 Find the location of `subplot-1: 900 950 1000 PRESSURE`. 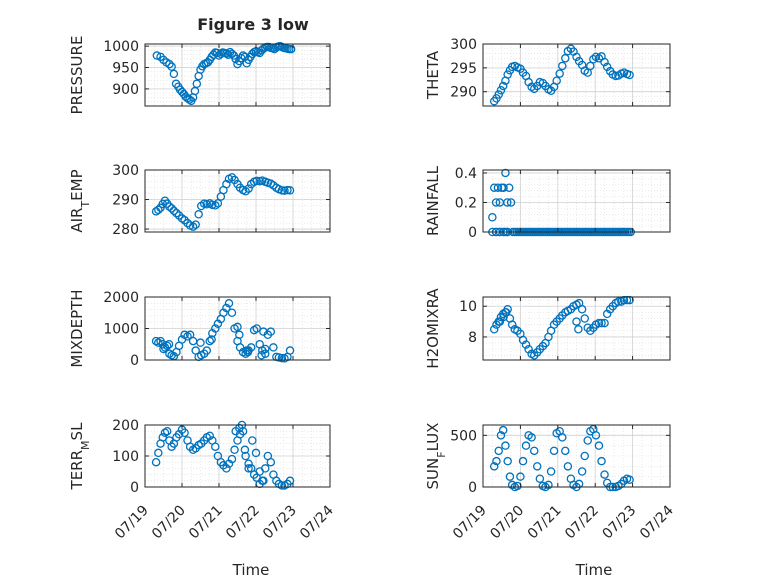

subplot-1: 900 950 1000 PRESSURE is located at coordinates (199, 75).